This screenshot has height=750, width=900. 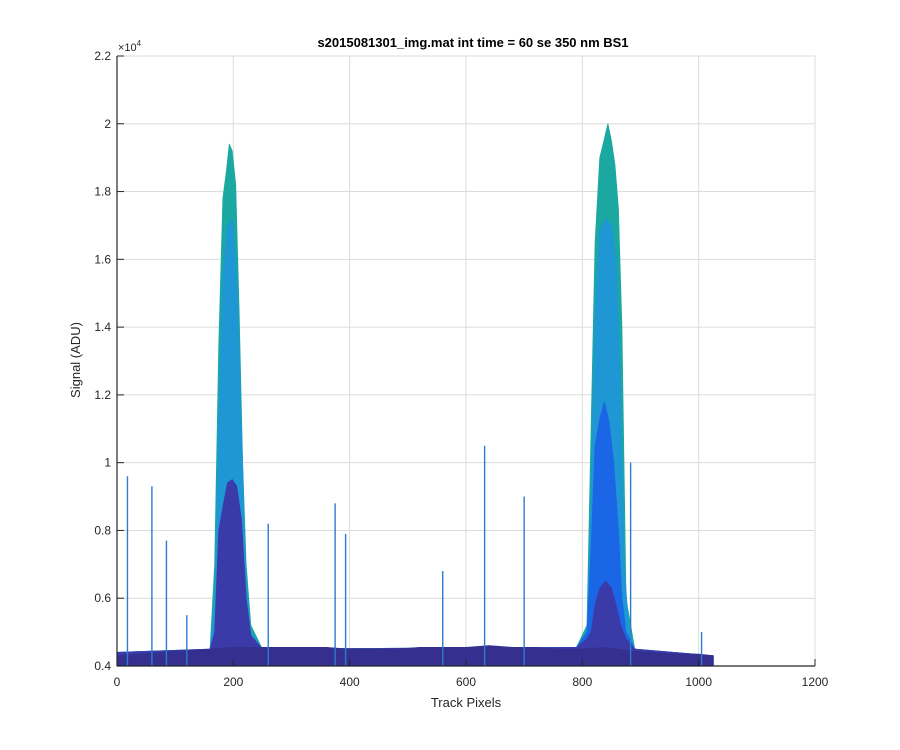 I want to click on x-tick-label-3: 600, so click(x=466, y=682).